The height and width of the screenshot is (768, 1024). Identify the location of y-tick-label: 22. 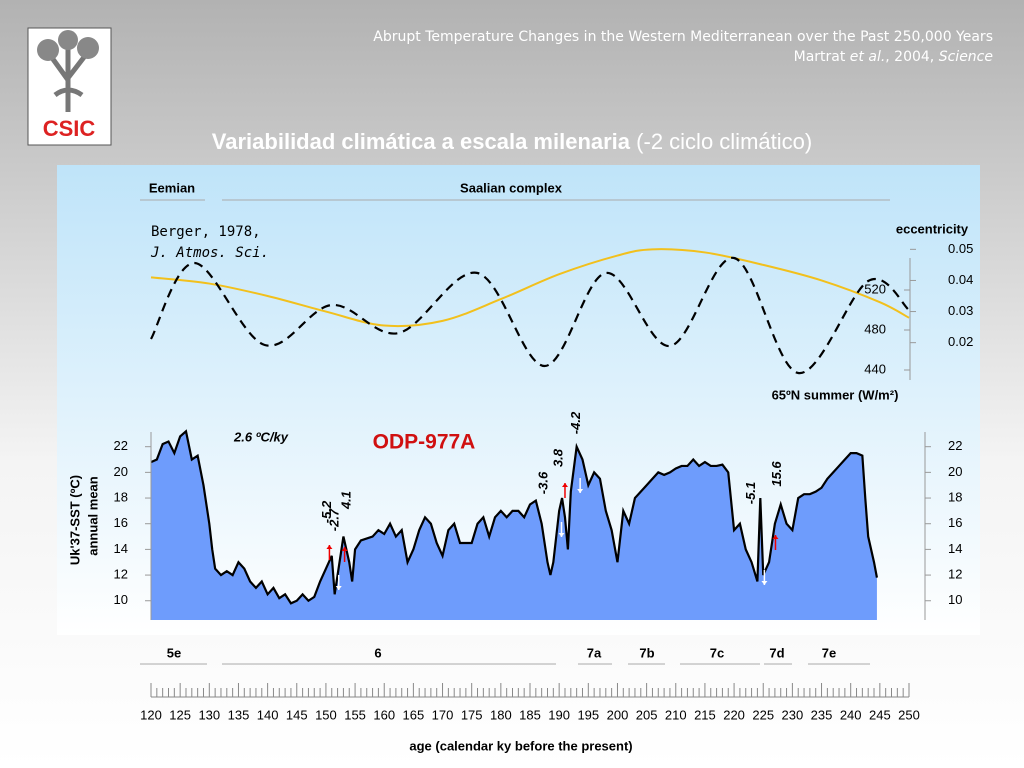
(121, 445).